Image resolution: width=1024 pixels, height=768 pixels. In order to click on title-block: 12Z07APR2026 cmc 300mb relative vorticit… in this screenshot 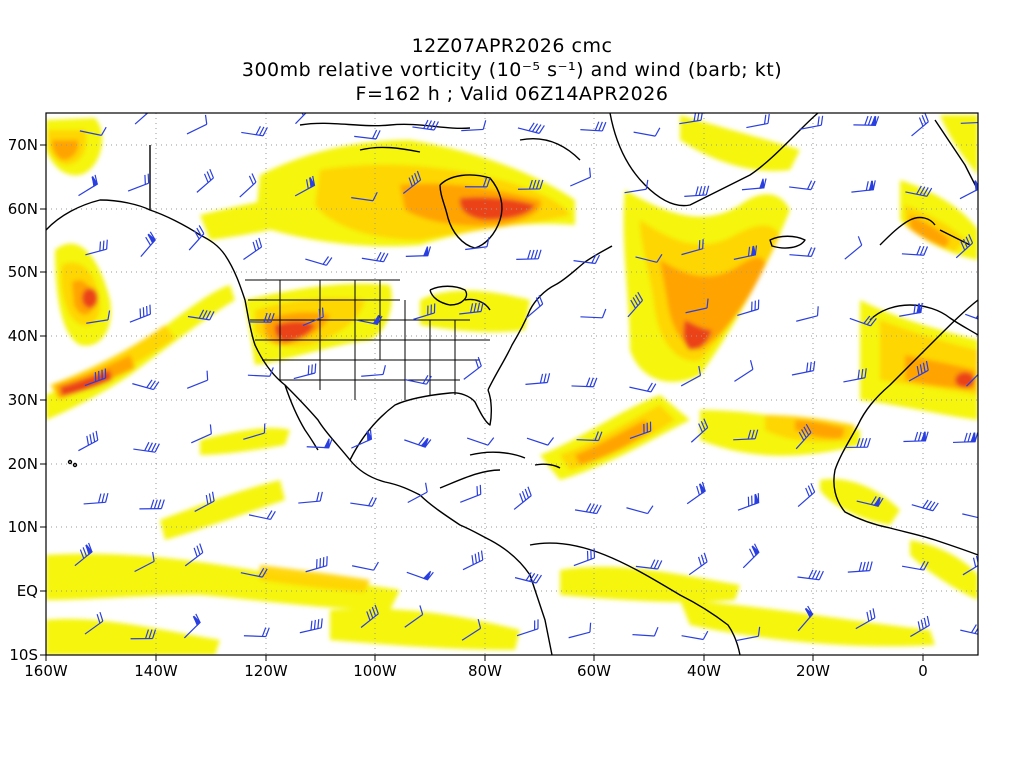, I will do `click(512, 70)`.